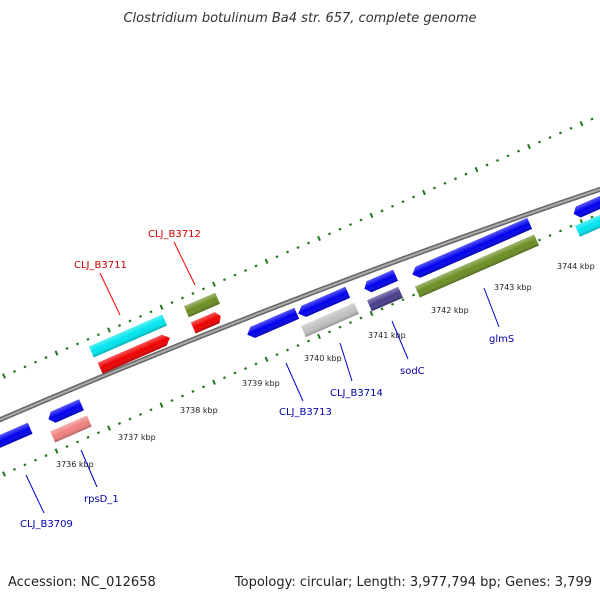 This screenshot has width=600, height=600. Describe the element at coordinates (412, 371) in the screenshot. I see `gene-label-sodc: sodC` at that location.